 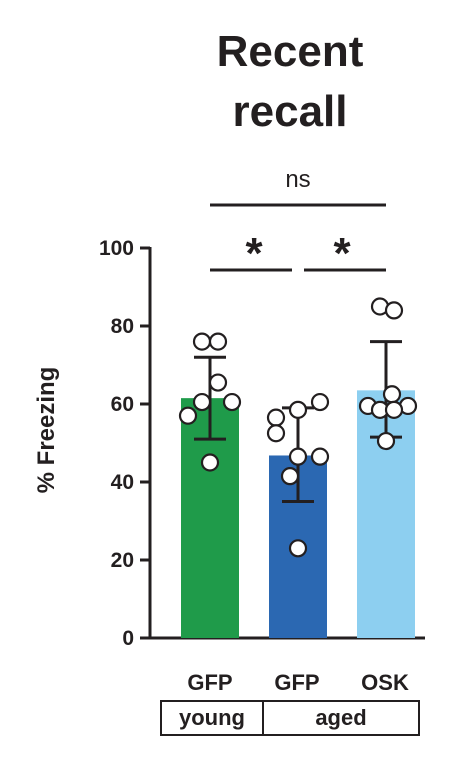 What do you see at coordinates (116, 248) in the screenshot?
I see `y-tick-label-100: 100` at bounding box center [116, 248].